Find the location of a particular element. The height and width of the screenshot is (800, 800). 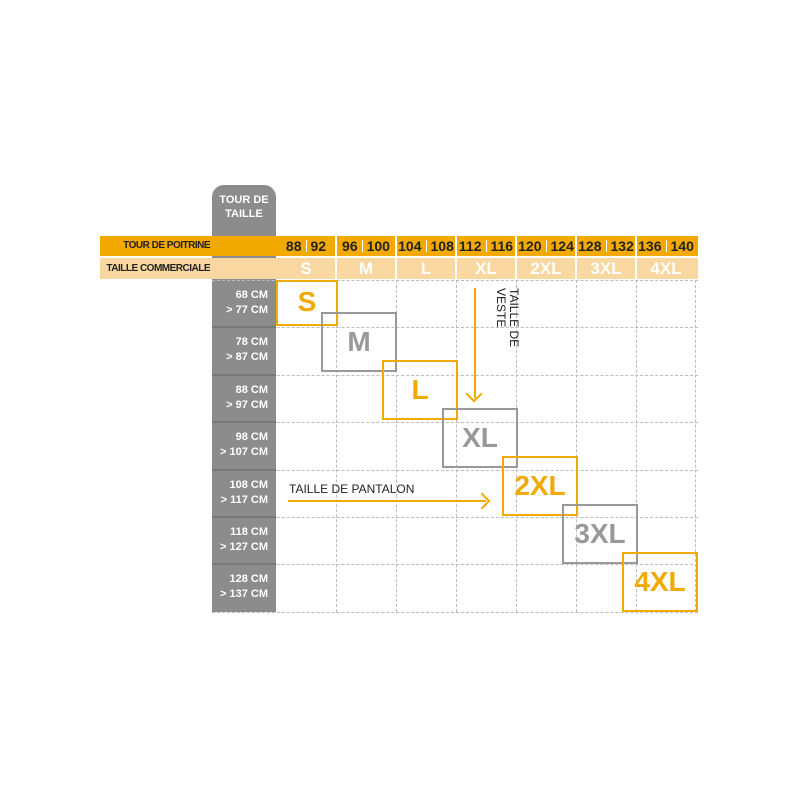

waist-min: 78 CM is located at coordinates (251, 342).